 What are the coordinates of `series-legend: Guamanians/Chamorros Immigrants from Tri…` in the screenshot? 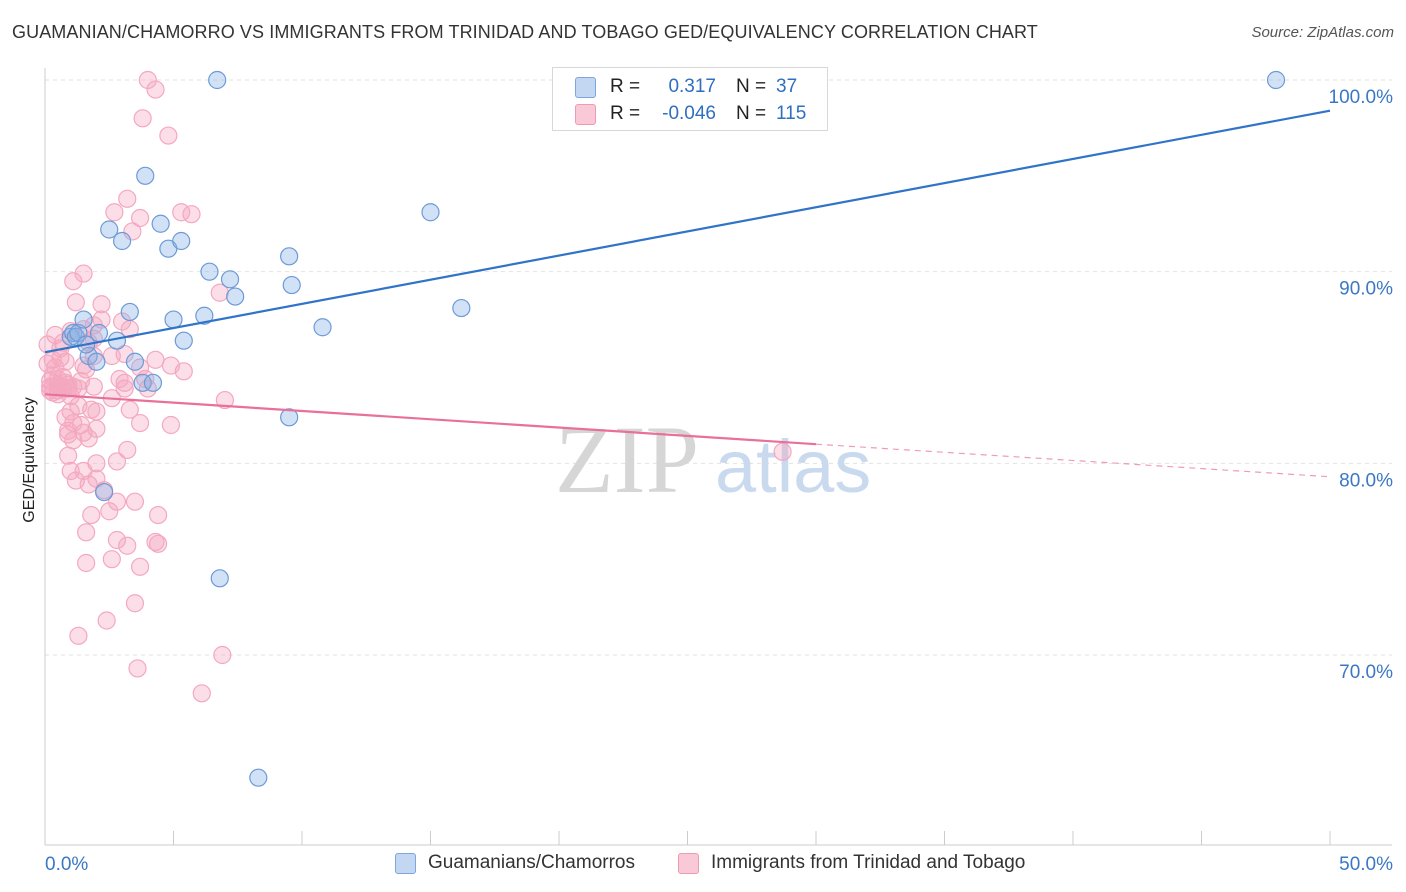 It's located at (703, 864).